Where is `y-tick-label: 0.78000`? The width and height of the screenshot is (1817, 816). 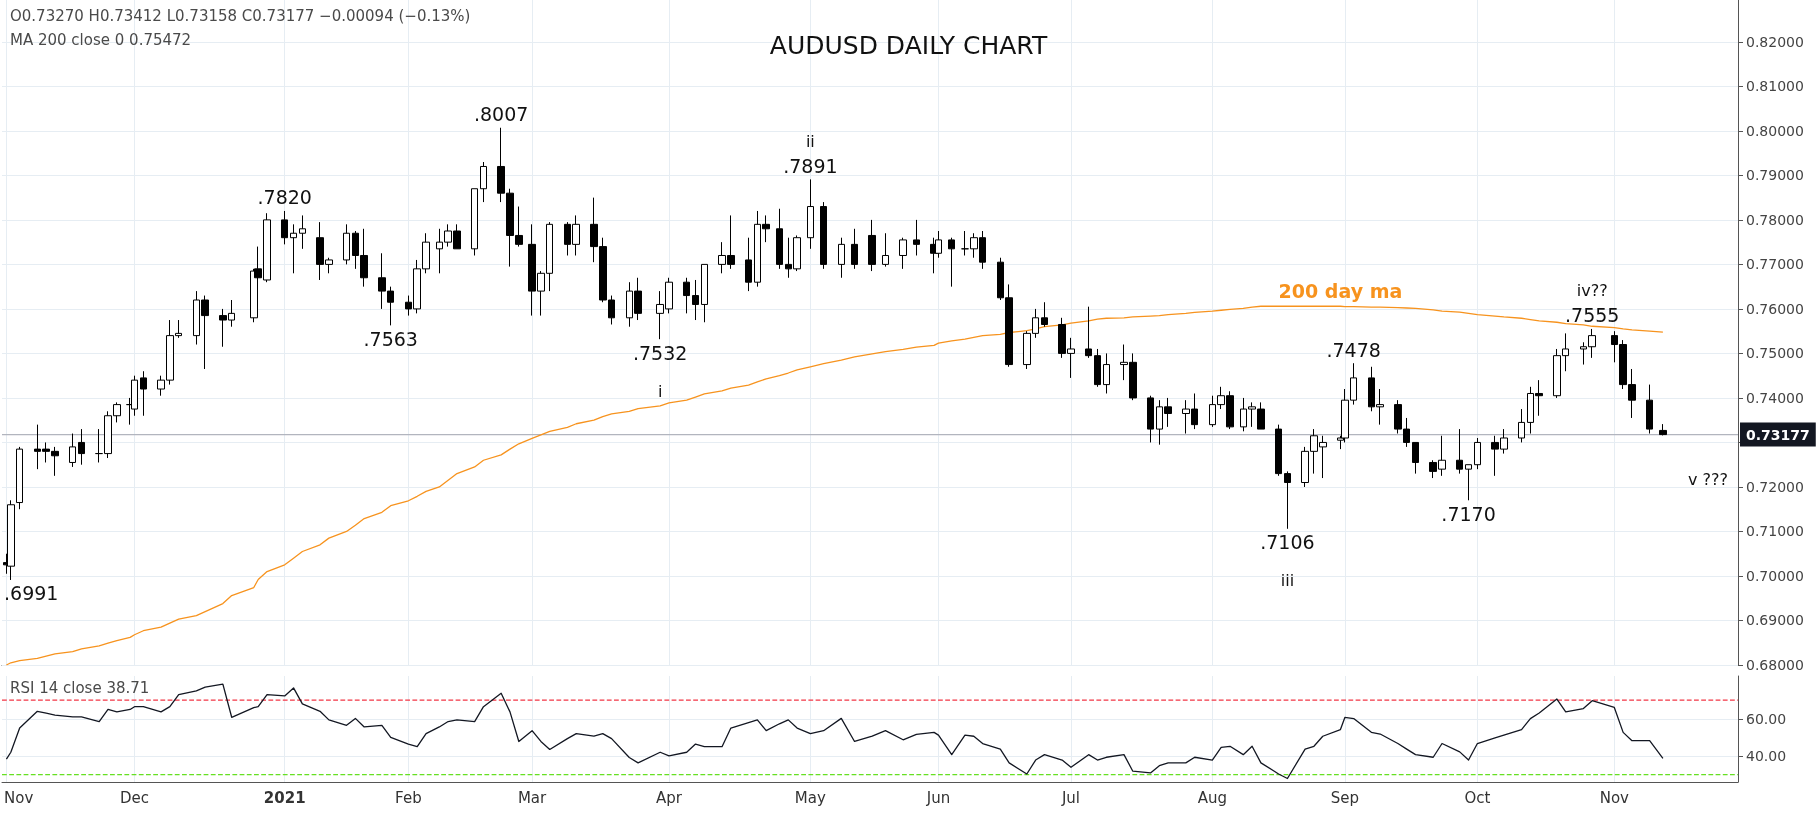
y-tick-label: 0.78000 is located at coordinates (1775, 219).